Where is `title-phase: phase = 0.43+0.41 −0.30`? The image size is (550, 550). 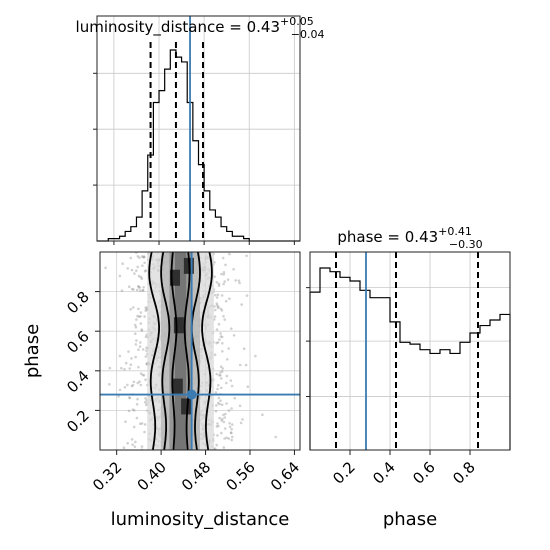
title-phase: phase = 0.43+0.41 −0.30 is located at coordinates (409, 238).